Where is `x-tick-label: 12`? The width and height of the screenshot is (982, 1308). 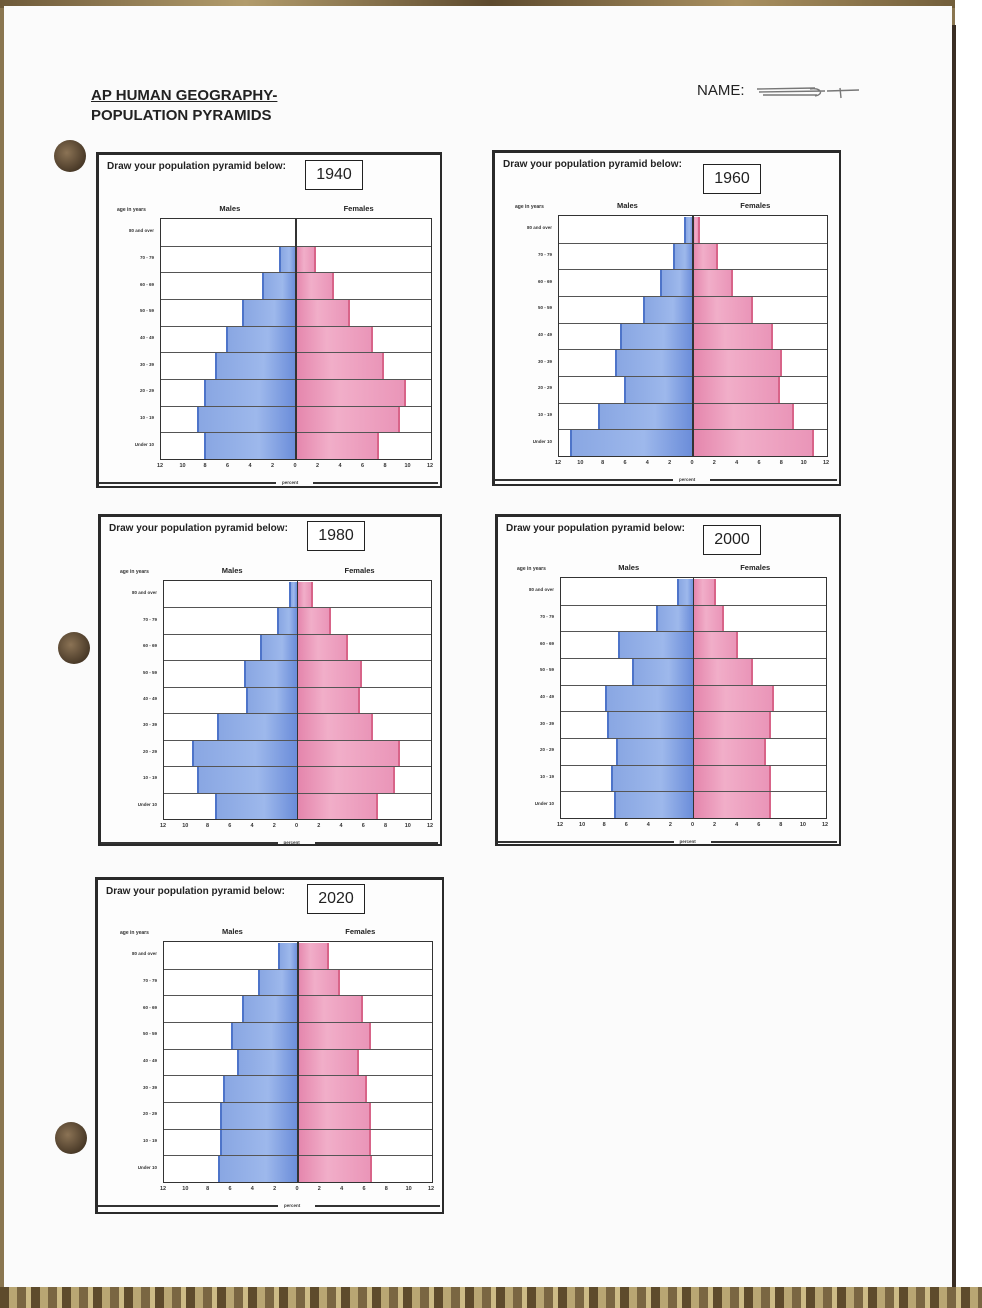 x-tick-label: 12 is located at coordinates (431, 1189).